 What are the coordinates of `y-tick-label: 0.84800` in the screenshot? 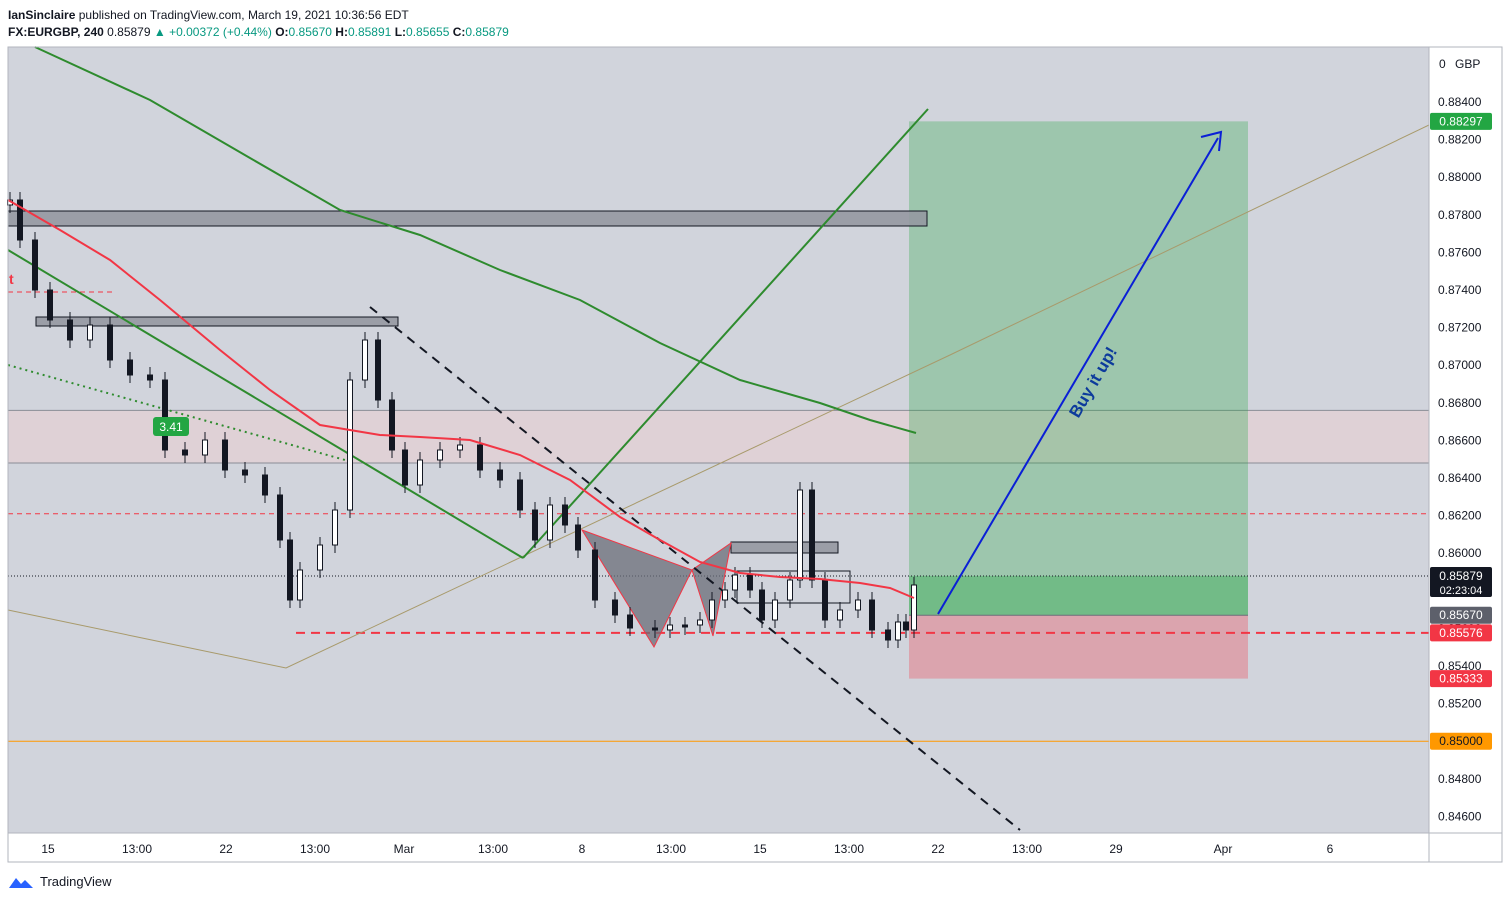 It's located at (1460, 779).